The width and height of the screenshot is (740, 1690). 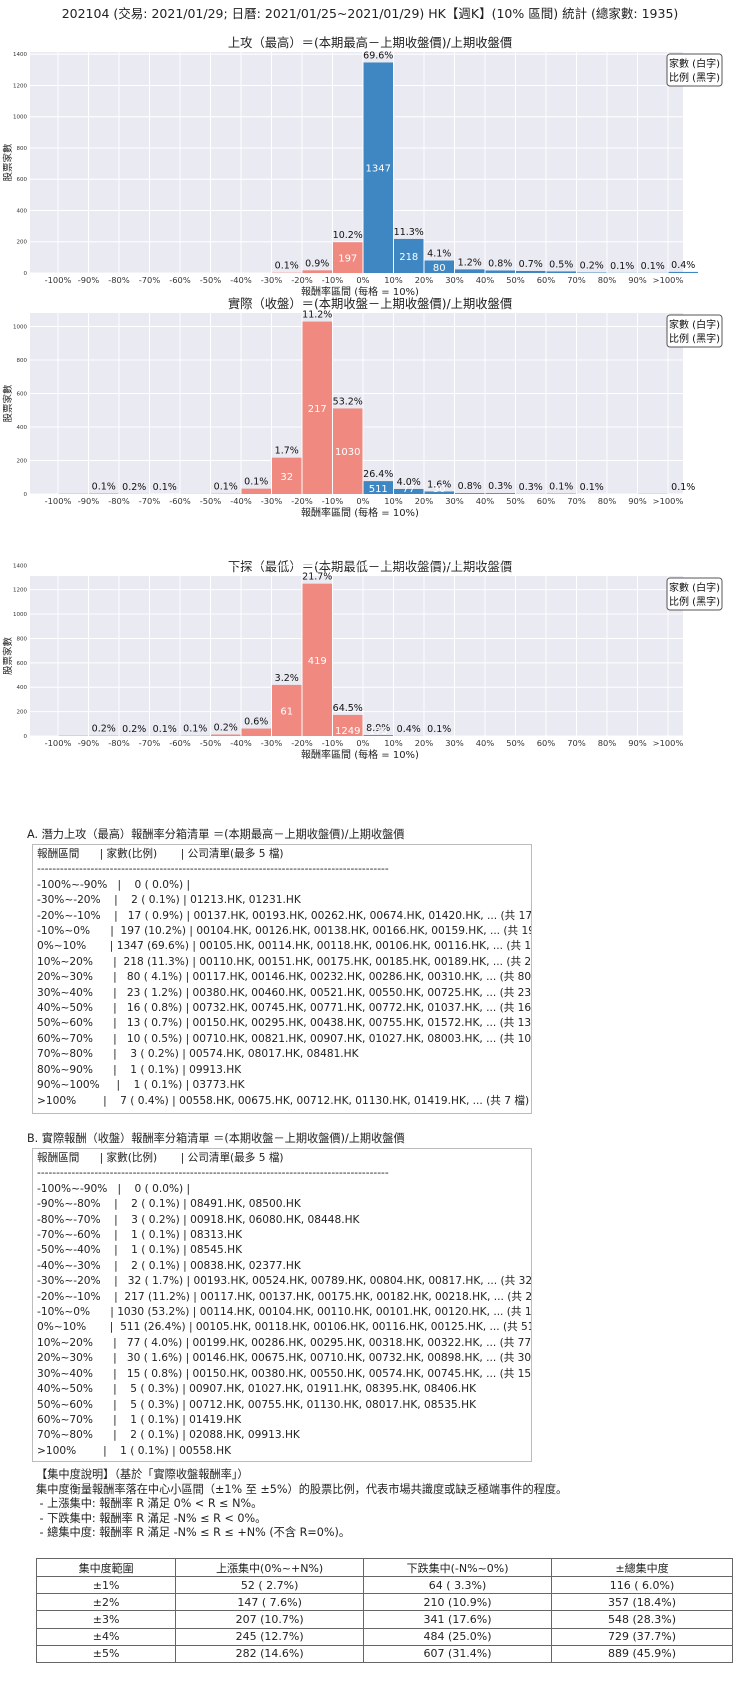 I want to click on x-tick-label: -10%, so click(x=333, y=280).